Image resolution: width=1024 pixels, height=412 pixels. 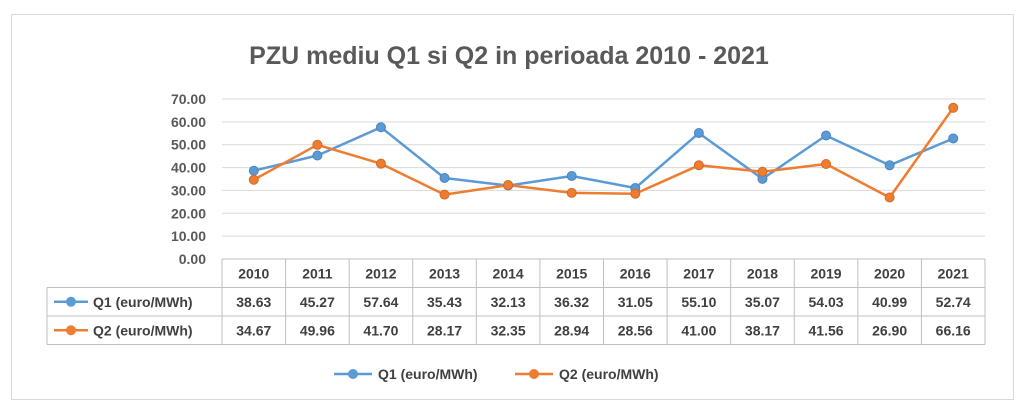 I want to click on data-label: 34.67, so click(x=253, y=330).